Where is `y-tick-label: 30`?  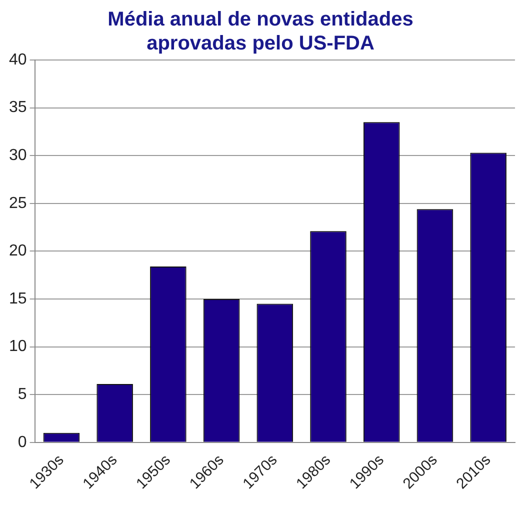 y-tick-label: 30 is located at coordinates (18, 155).